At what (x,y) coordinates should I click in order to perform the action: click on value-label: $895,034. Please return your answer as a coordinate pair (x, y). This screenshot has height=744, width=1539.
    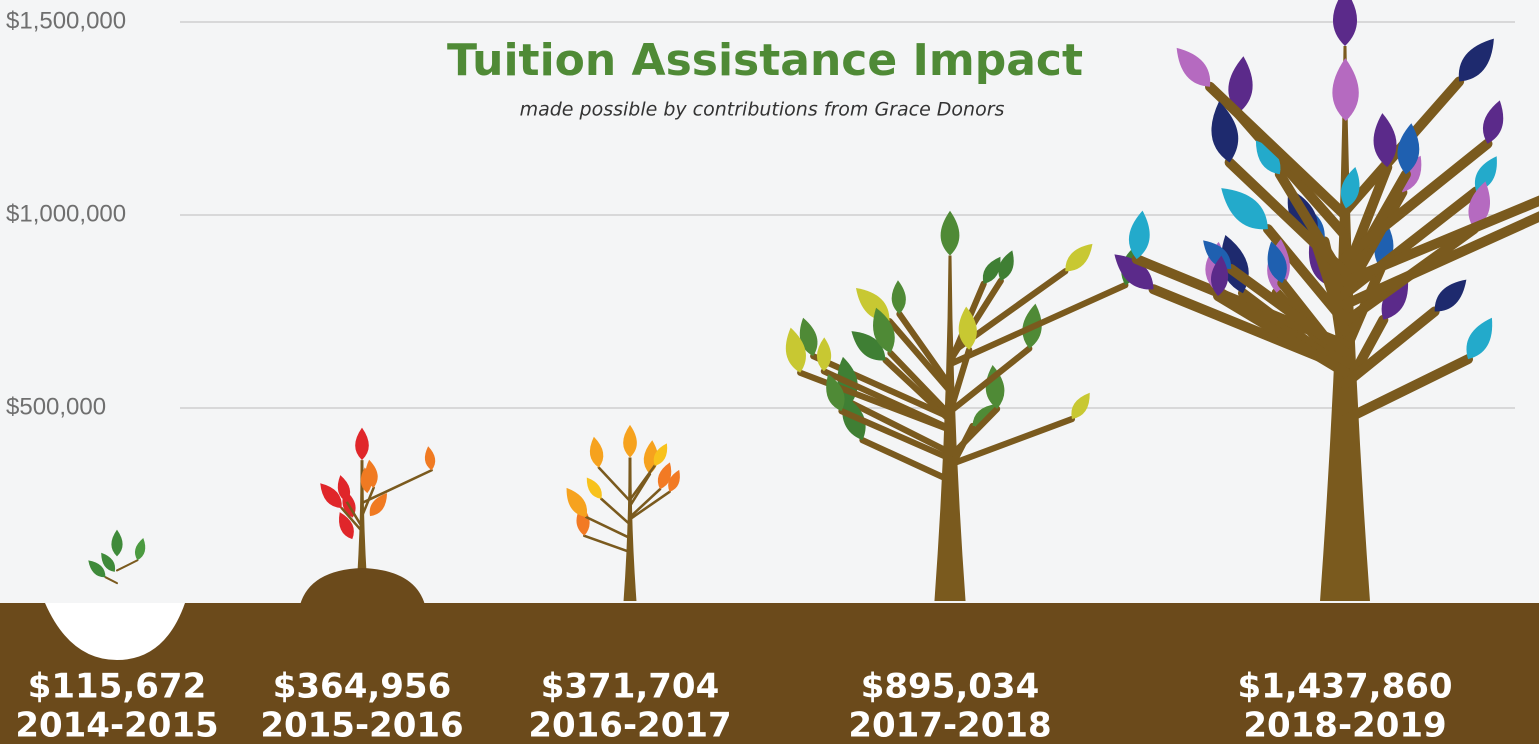
    Looking at the image, I should click on (950, 687).